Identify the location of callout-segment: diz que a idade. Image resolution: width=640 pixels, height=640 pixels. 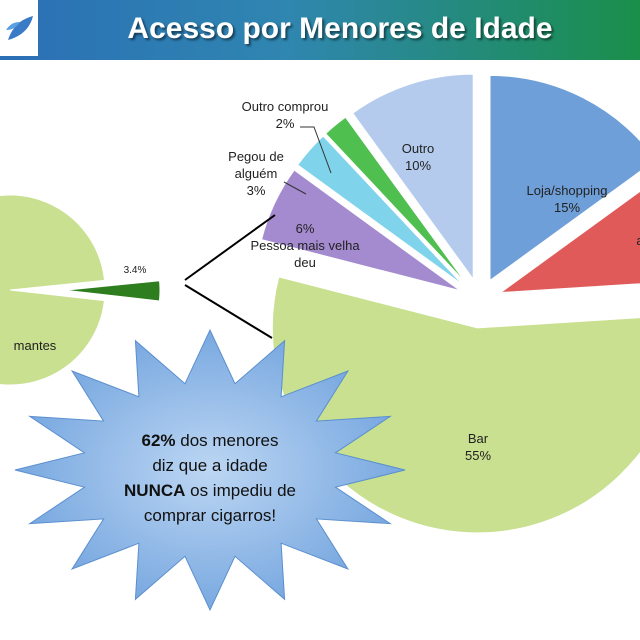
(210, 465).